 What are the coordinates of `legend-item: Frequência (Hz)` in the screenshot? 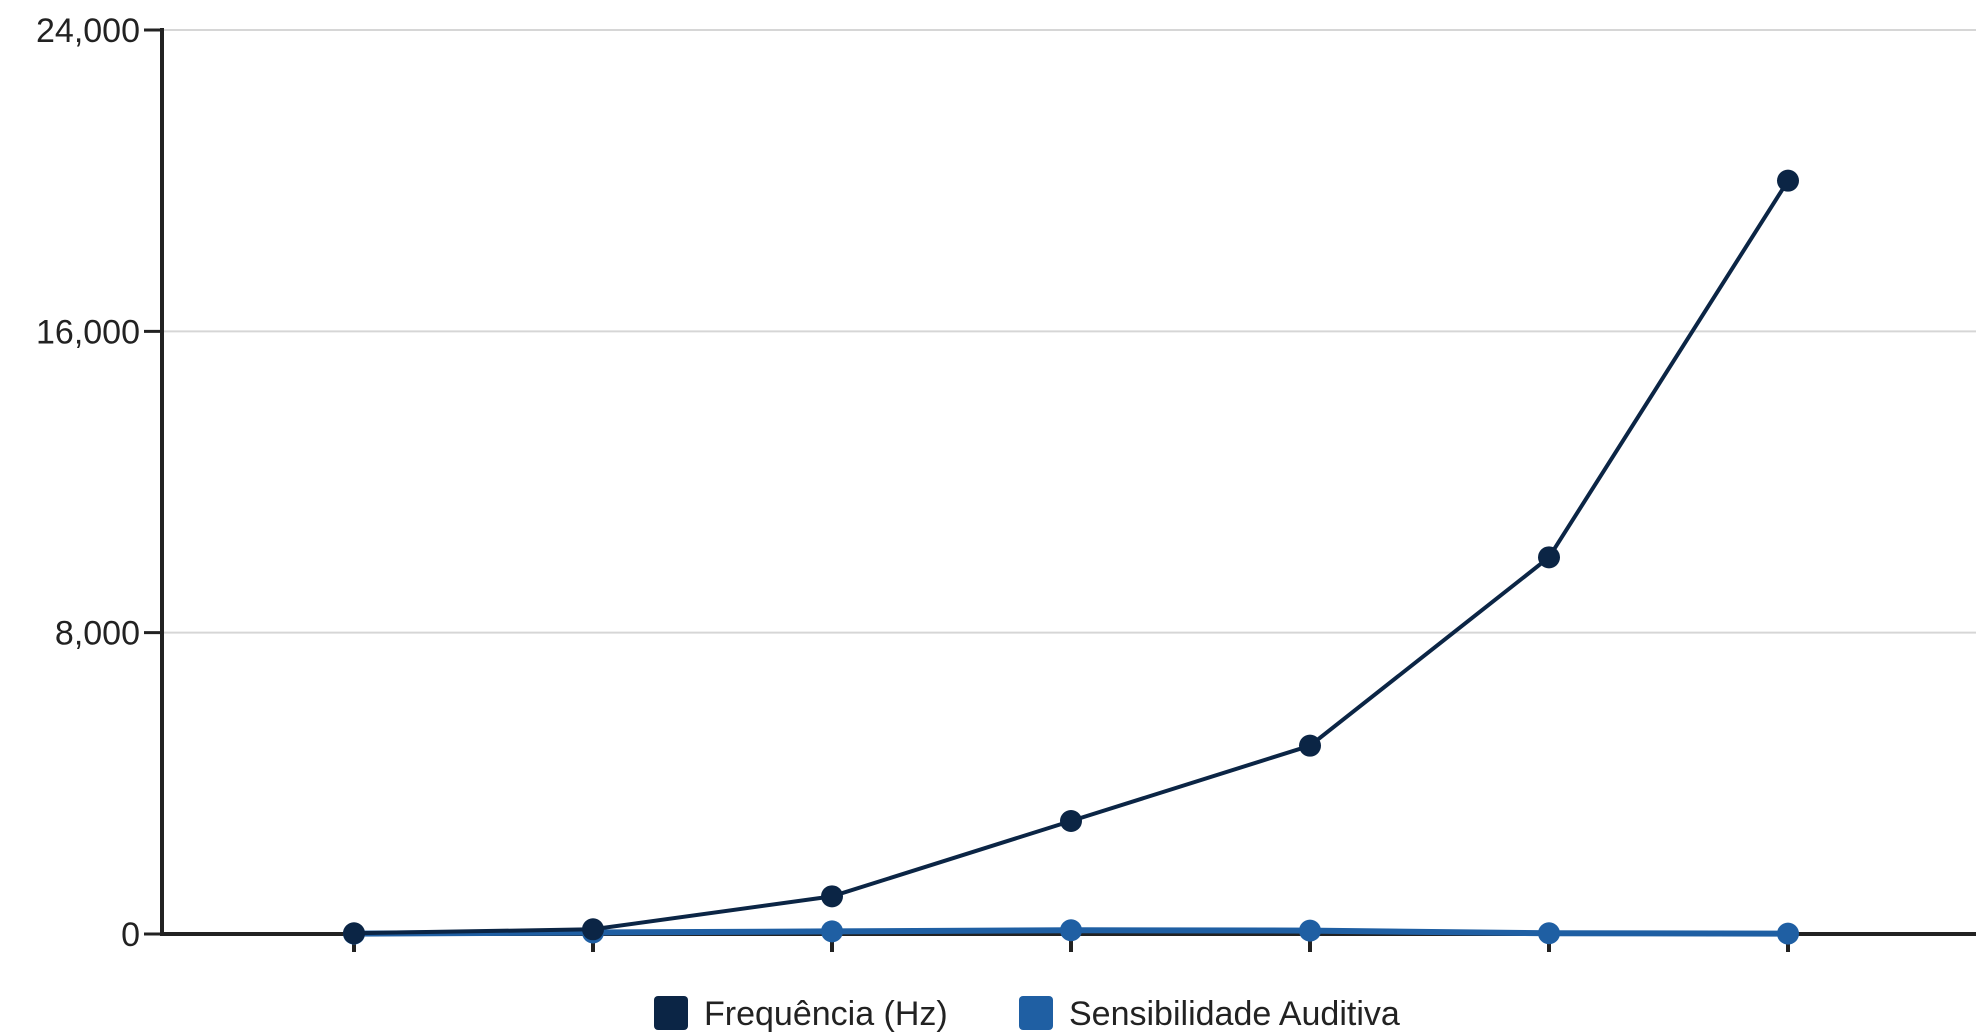 It's located at (801, 1013).